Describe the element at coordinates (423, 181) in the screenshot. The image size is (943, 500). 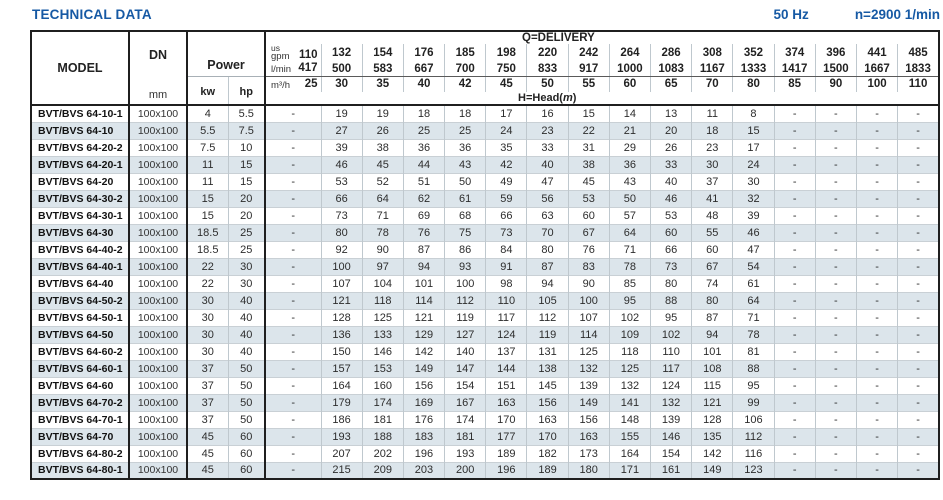
I see `head-cell: 51` at that location.